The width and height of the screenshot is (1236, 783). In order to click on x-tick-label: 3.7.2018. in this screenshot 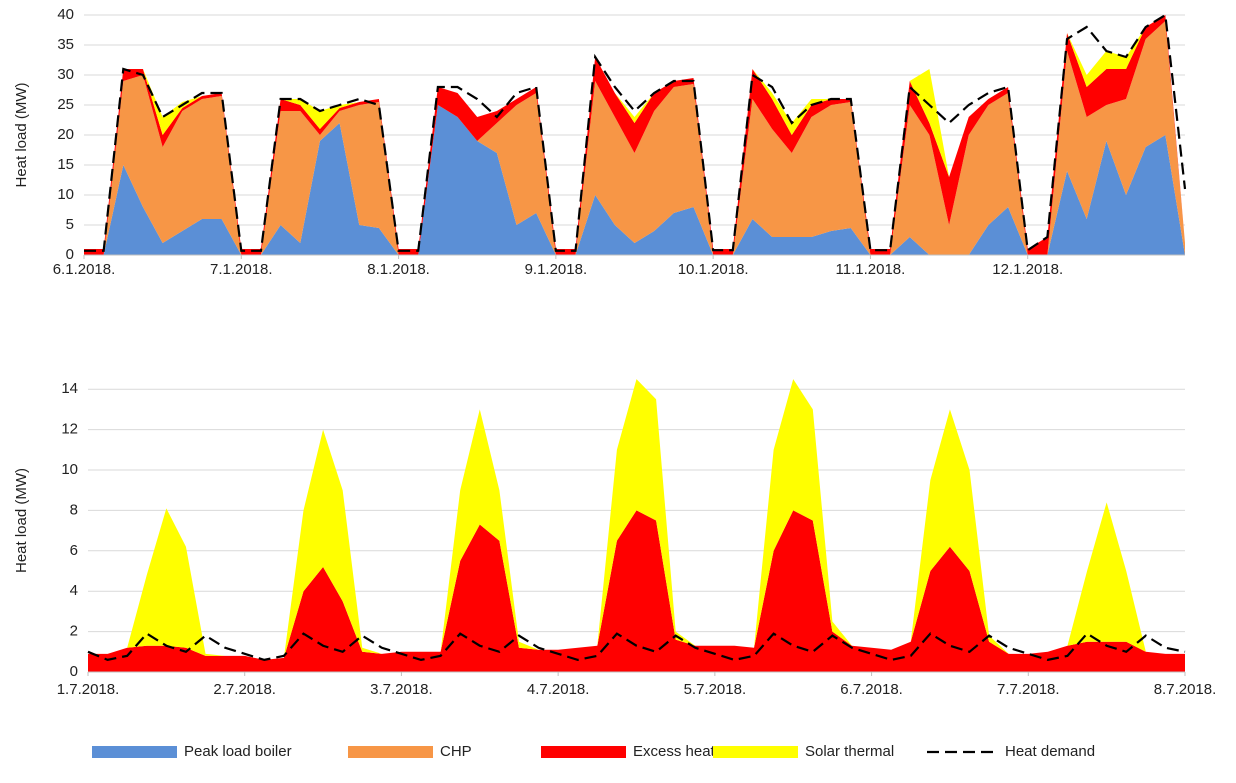, I will do `click(401, 689)`.